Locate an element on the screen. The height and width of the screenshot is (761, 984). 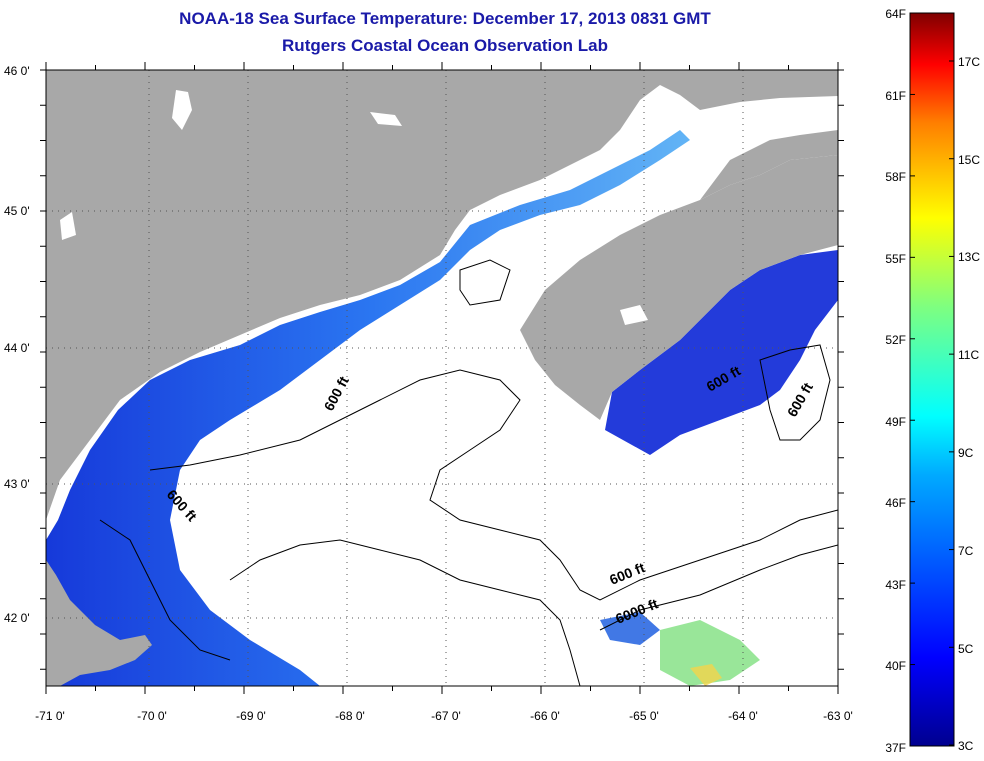
lon-label-65: -65 0' is located at coordinates (644, 716).